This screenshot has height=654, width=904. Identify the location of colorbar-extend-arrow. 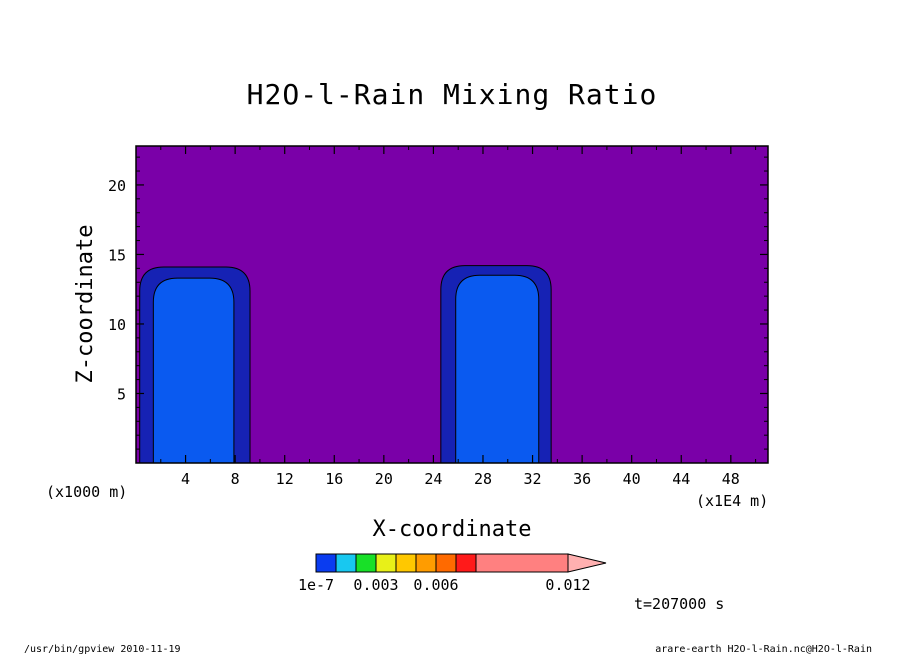
(587, 563).